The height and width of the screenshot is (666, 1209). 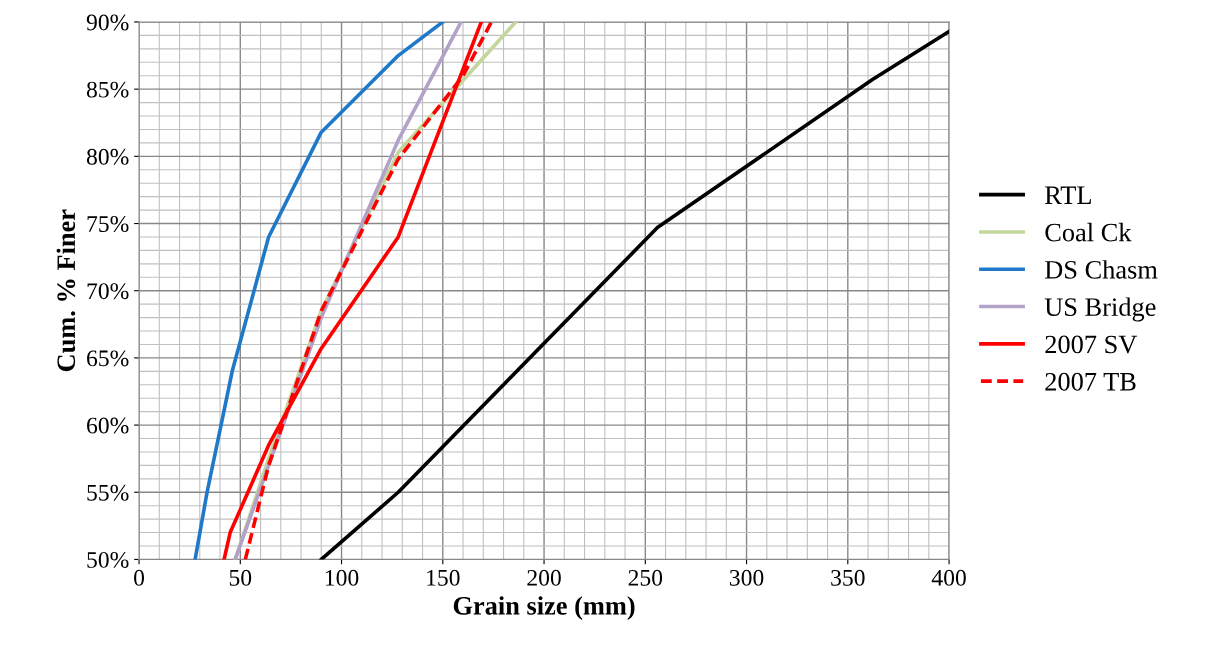 I want to click on x-tick-label: 100, so click(x=342, y=577).